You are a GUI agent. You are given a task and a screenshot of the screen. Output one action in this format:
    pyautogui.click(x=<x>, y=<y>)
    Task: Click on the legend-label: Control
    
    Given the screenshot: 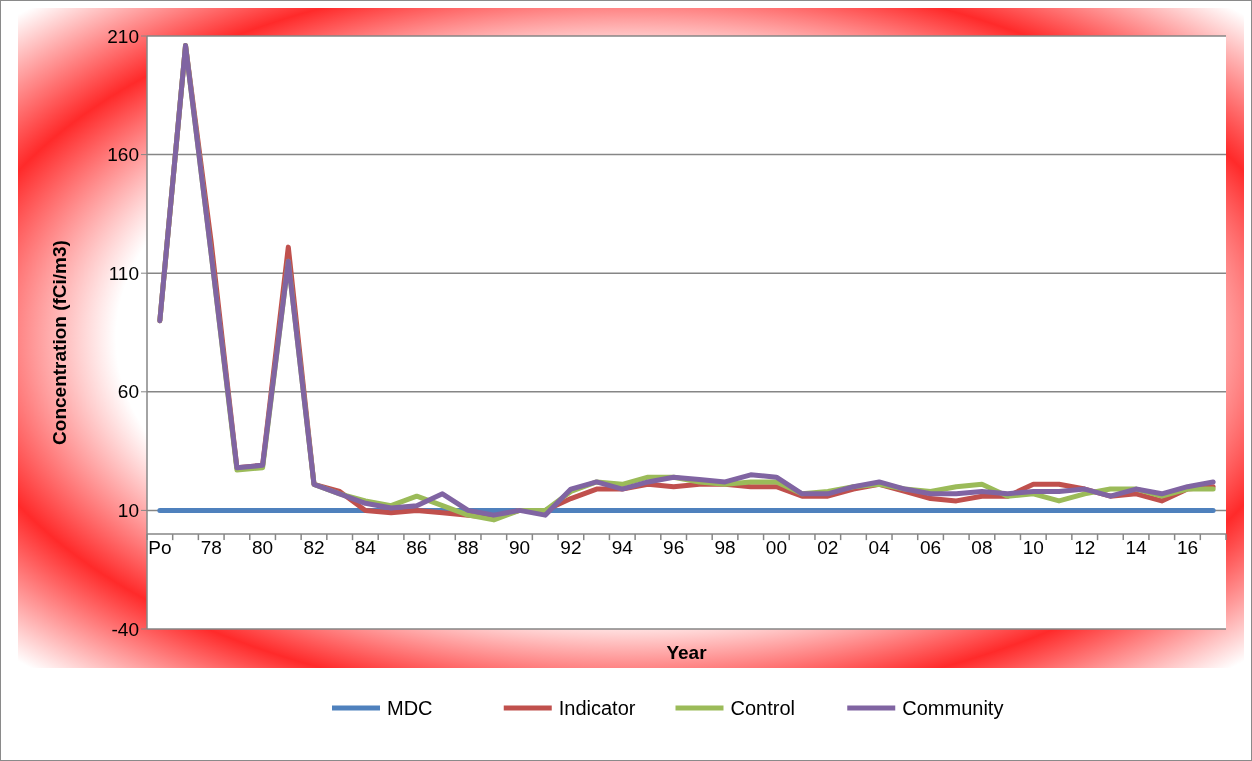 What is the action you would take?
    pyautogui.click(x=762, y=708)
    